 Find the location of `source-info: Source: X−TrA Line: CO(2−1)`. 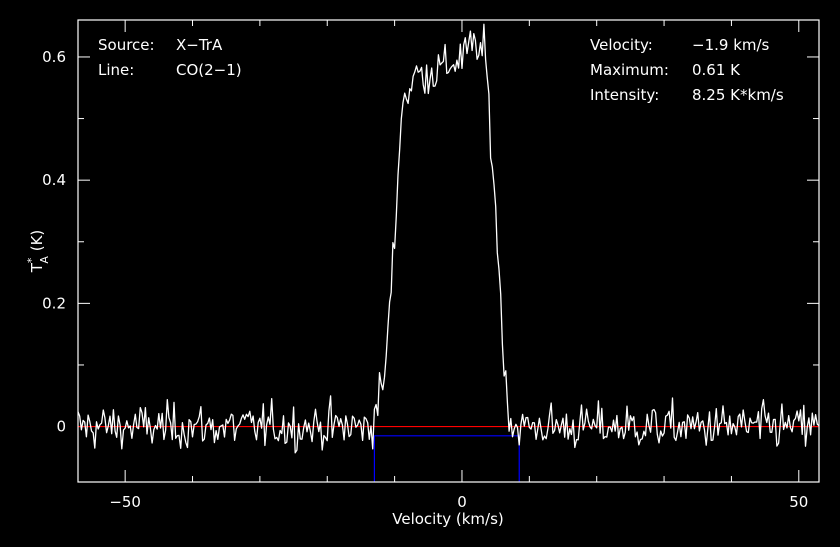

source-info: Source: X−TrA Line: CO(2−1) is located at coordinates (170, 57).